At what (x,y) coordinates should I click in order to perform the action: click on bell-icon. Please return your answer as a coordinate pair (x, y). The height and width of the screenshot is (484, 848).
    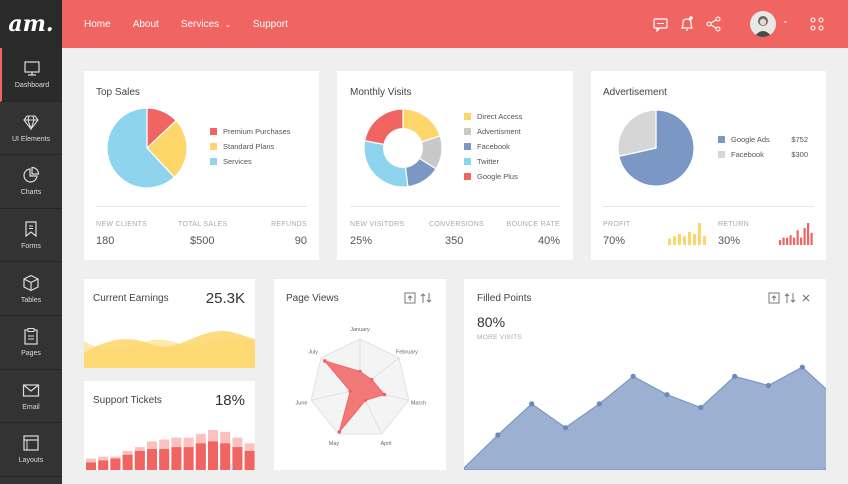
    Looking at the image, I should click on (687, 24).